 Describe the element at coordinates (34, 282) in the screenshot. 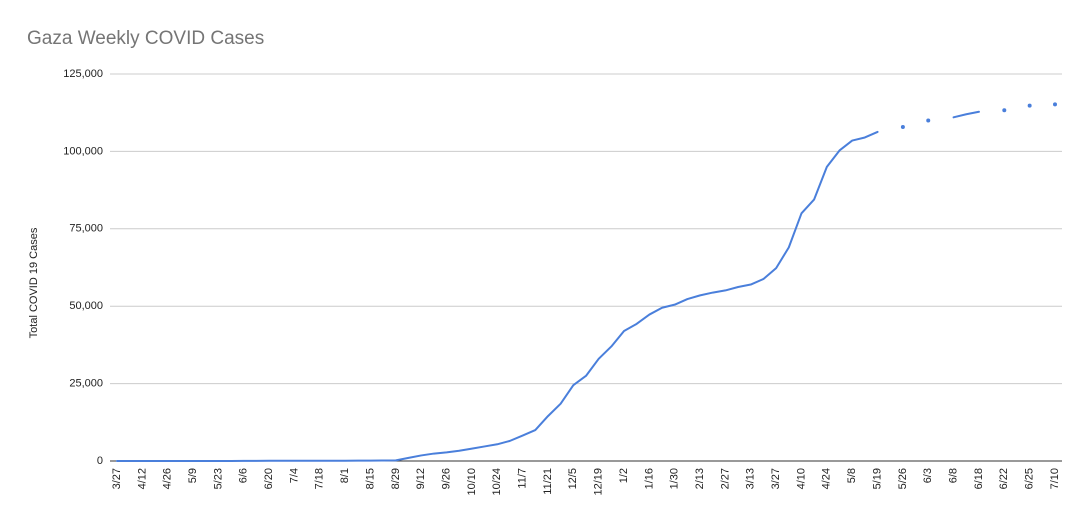

I see `y-axis-label: Total COVID 19 Cases` at that location.